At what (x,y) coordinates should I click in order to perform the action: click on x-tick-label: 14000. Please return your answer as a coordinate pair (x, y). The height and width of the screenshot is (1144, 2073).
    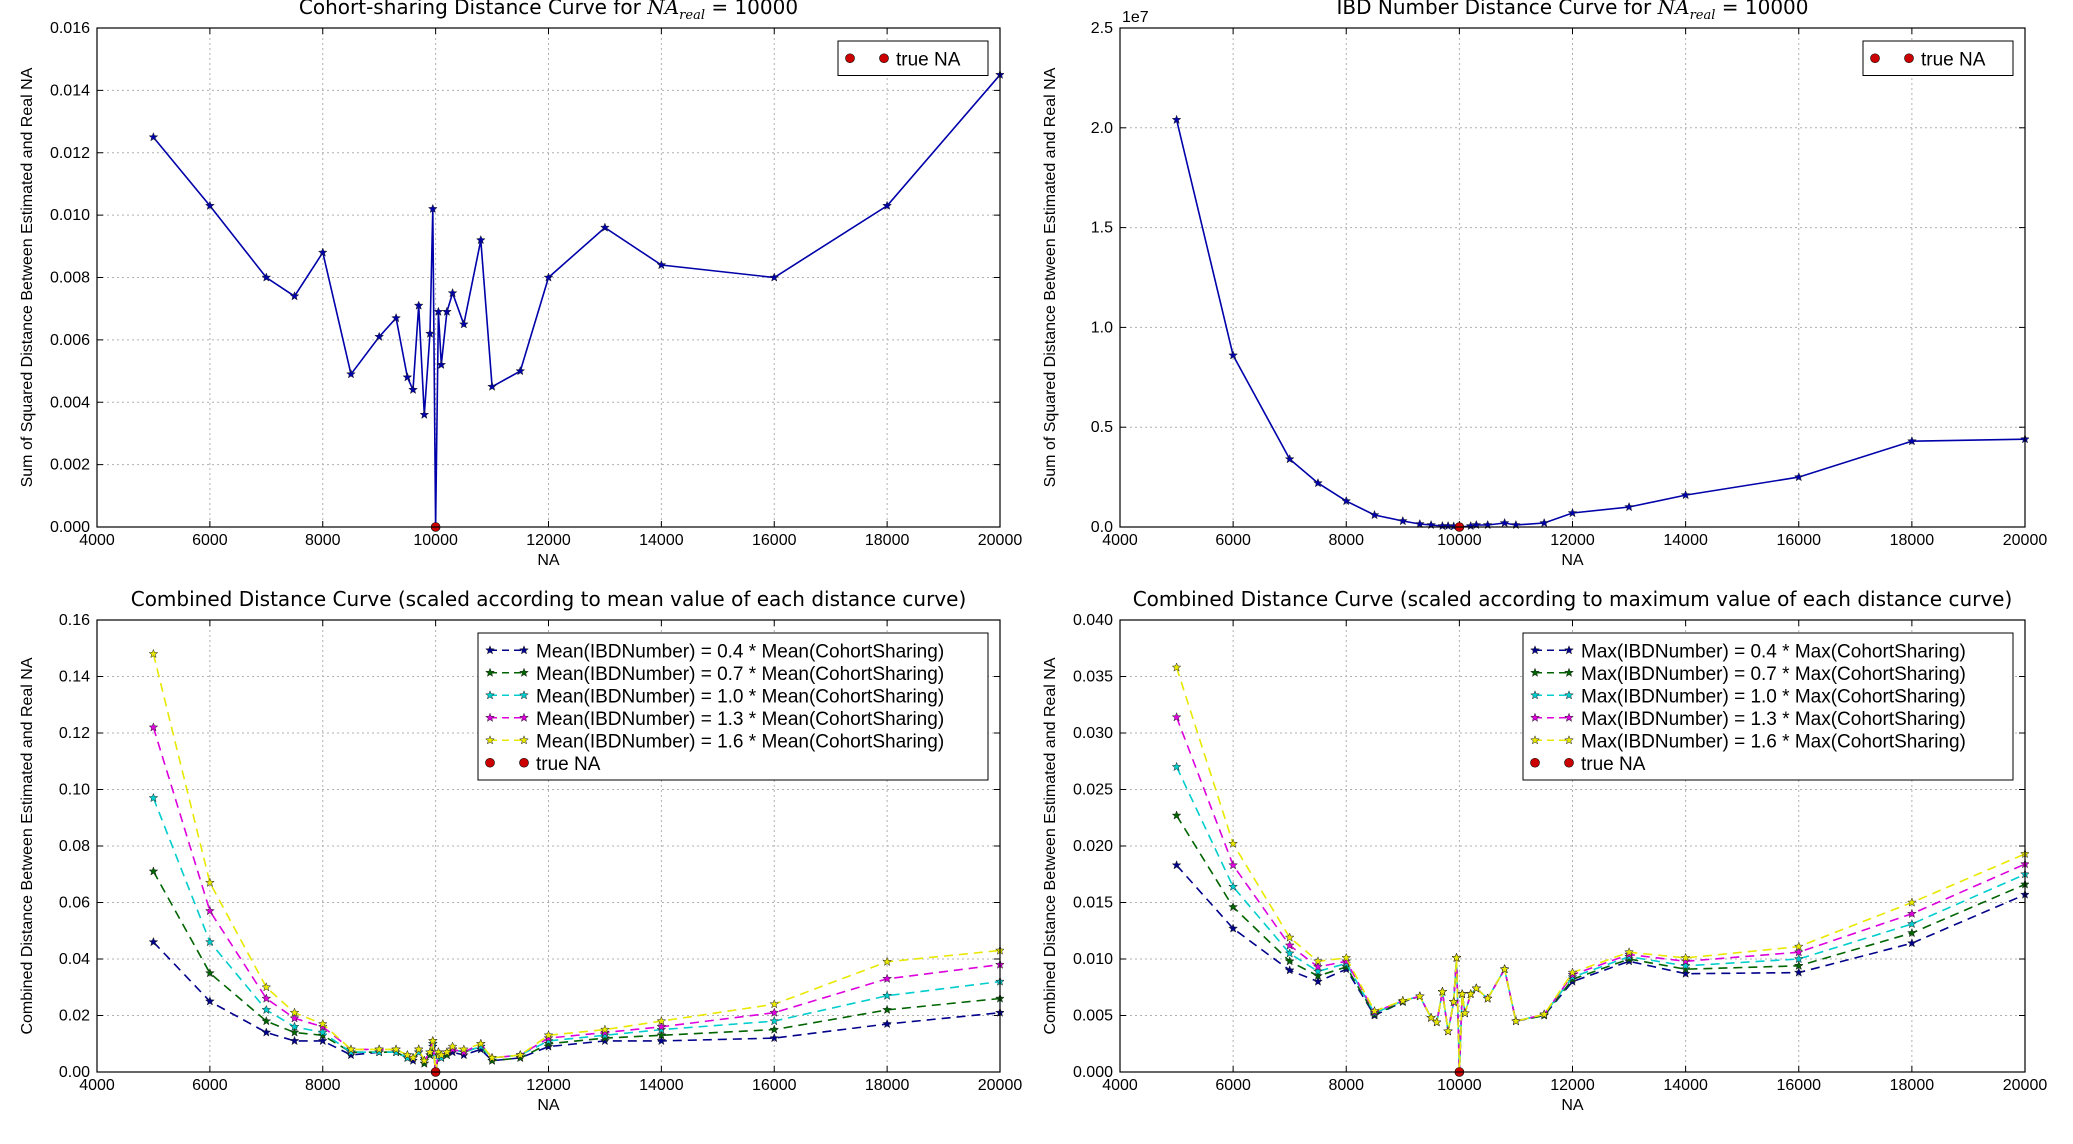
    Looking at the image, I should click on (661, 540).